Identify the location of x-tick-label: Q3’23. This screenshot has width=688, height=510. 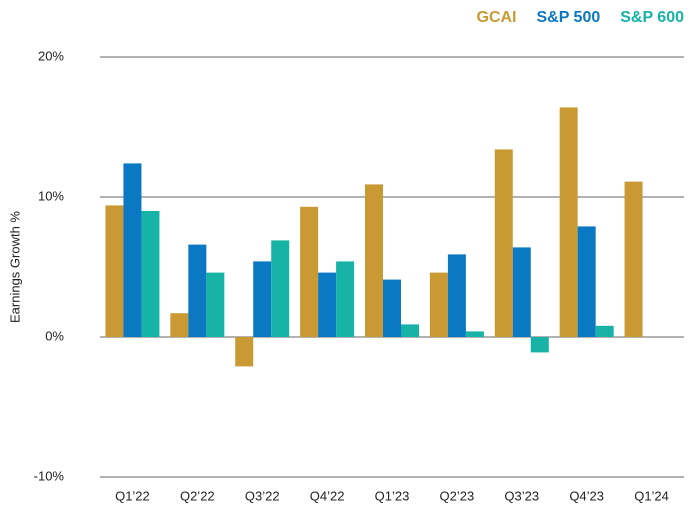
(521, 495).